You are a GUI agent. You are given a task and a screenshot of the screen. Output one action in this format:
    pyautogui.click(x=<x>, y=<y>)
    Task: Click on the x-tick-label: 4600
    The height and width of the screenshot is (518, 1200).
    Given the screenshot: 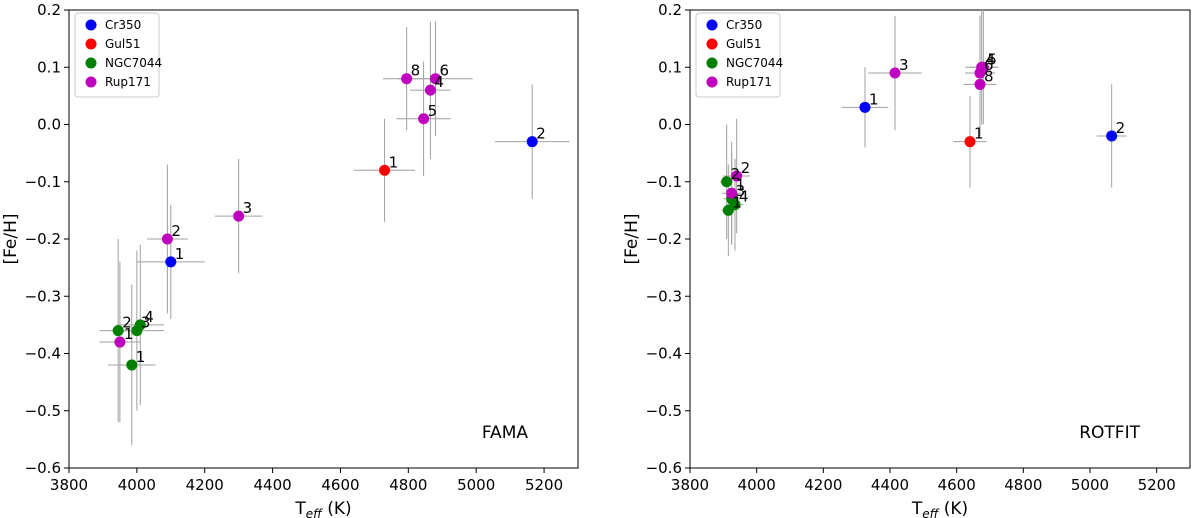 What is the action you would take?
    pyautogui.click(x=340, y=485)
    